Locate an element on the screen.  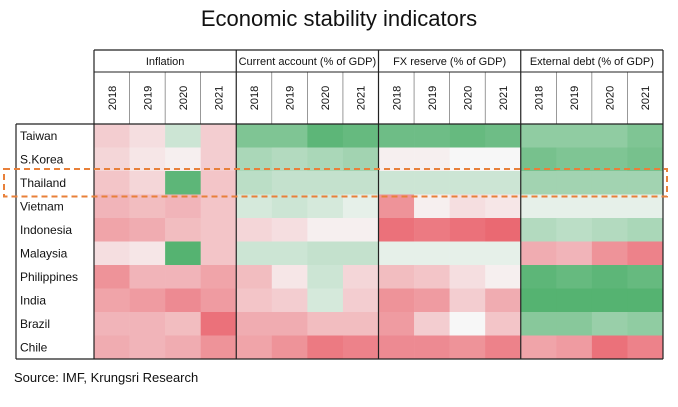
row-label: Taiwan is located at coordinates (38, 136).